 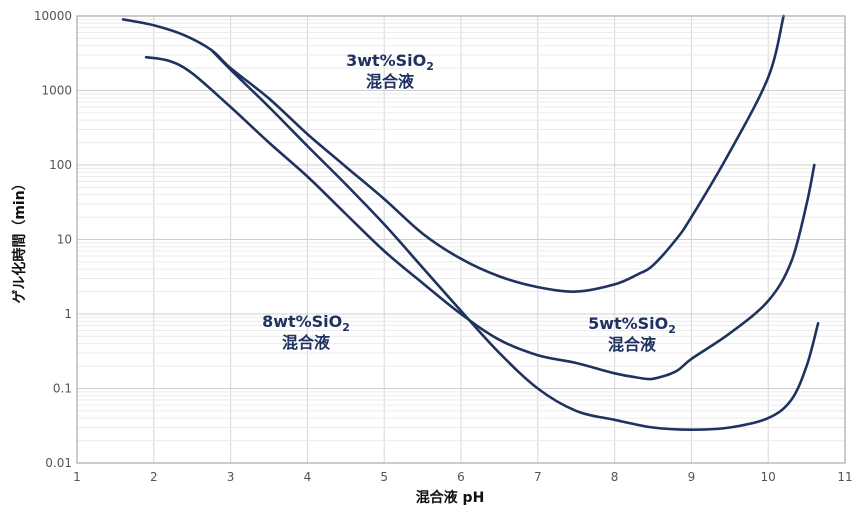 What do you see at coordinates (306, 323) in the screenshot?
I see `series-label-3: 8wt%SiO2` at bounding box center [306, 323].